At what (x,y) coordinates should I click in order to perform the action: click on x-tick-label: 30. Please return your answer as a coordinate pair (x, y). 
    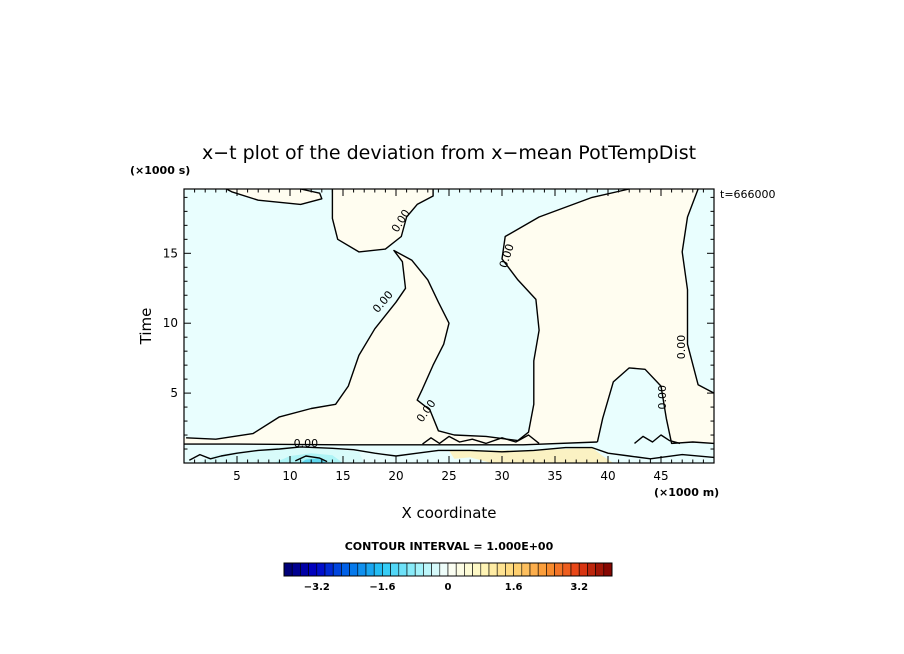
    Looking at the image, I should click on (501, 476).